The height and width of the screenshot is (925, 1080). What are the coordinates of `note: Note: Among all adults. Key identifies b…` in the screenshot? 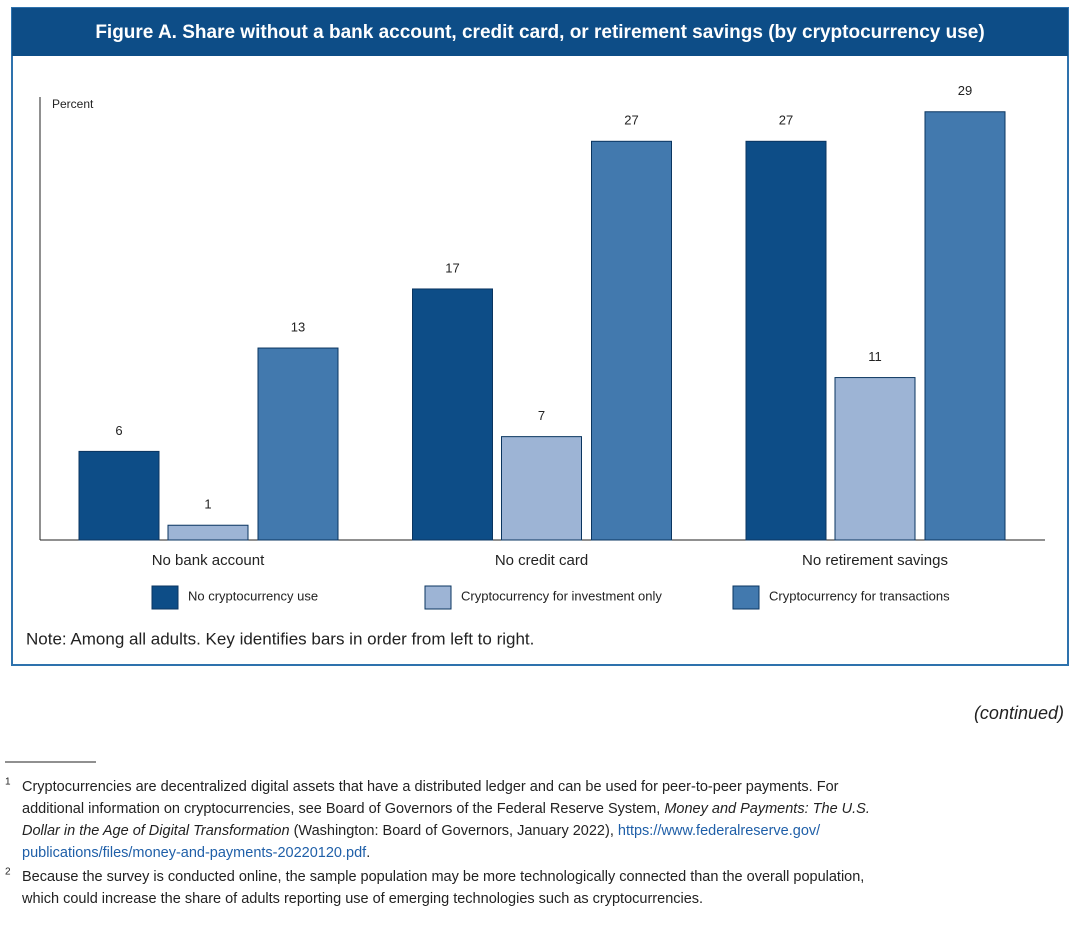 It's located at (280, 638).